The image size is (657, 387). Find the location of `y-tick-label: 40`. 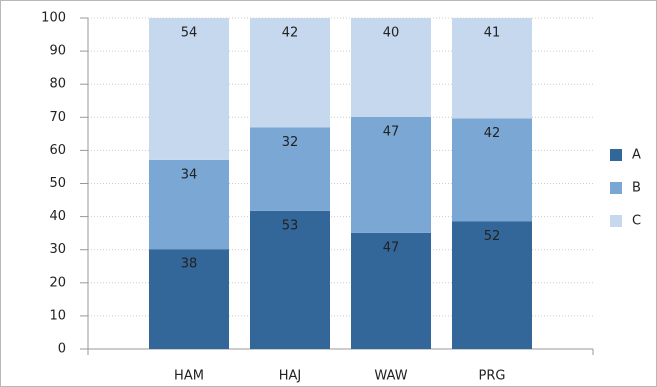

y-tick-label: 40 is located at coordinates (57, 216).